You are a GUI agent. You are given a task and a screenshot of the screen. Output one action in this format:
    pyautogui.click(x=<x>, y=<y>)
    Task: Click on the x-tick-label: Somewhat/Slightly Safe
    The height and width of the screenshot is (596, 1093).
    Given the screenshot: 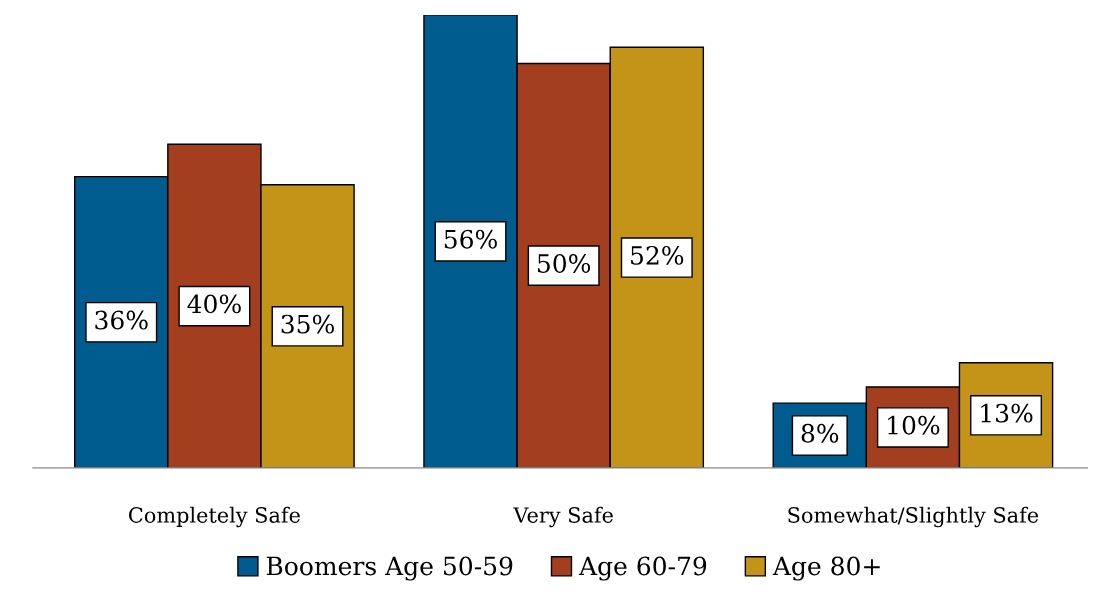 What is the action you would take?
    pyautogui.click(x=913, y=517)
    